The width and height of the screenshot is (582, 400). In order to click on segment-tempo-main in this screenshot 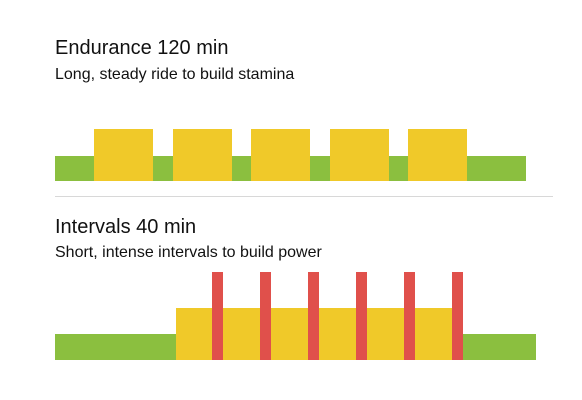, I will do `click(319, 334)`.